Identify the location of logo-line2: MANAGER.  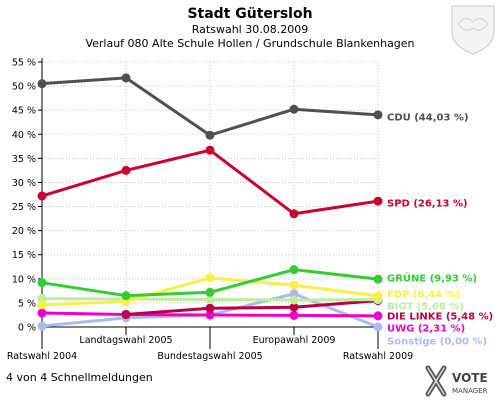
(470, 391).